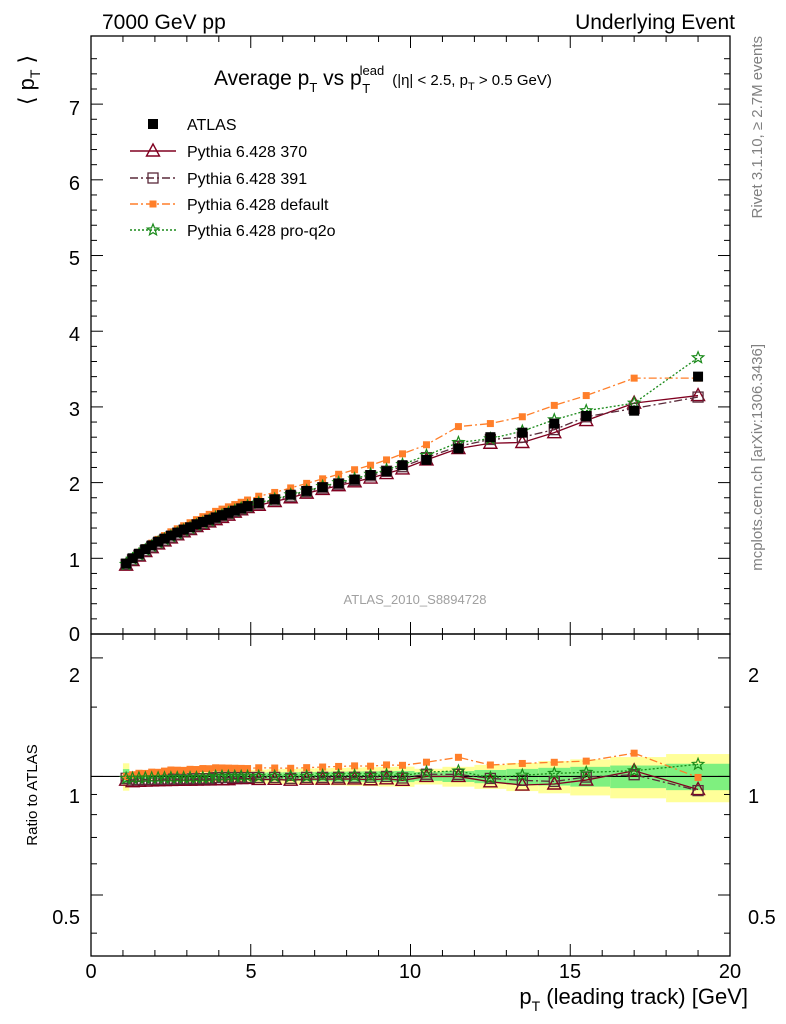  I want to click on y-tick-label-main-1: 1, so click(74, 561).